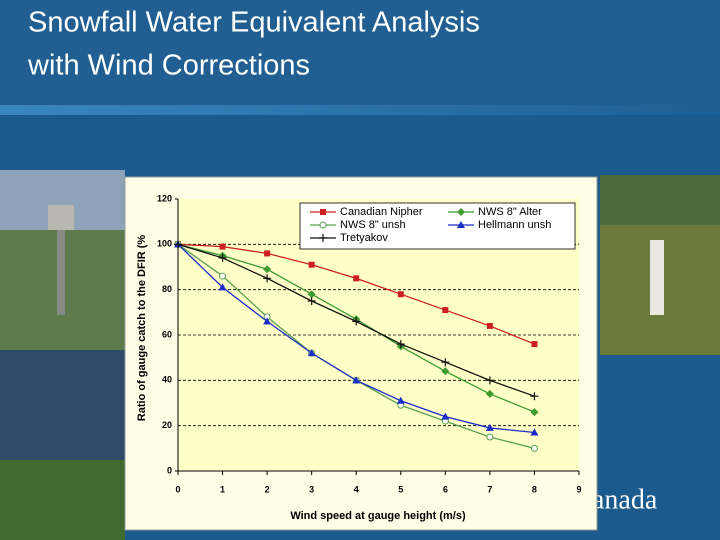  I want to click on photo-gauge-body, so click(61, 217).